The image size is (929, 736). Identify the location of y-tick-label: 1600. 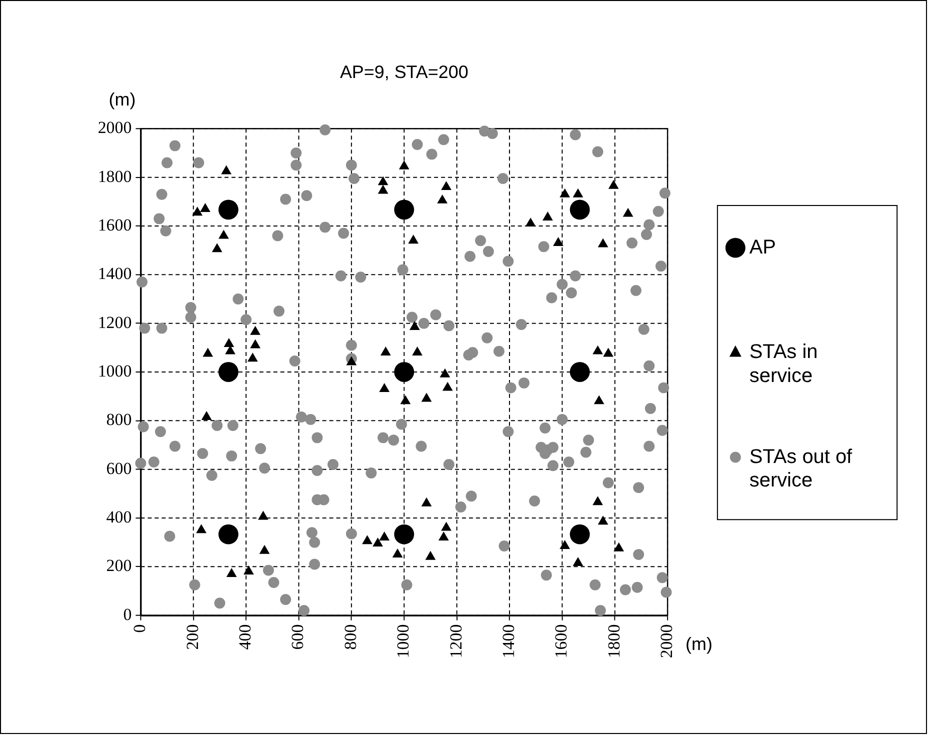
(115, 224).